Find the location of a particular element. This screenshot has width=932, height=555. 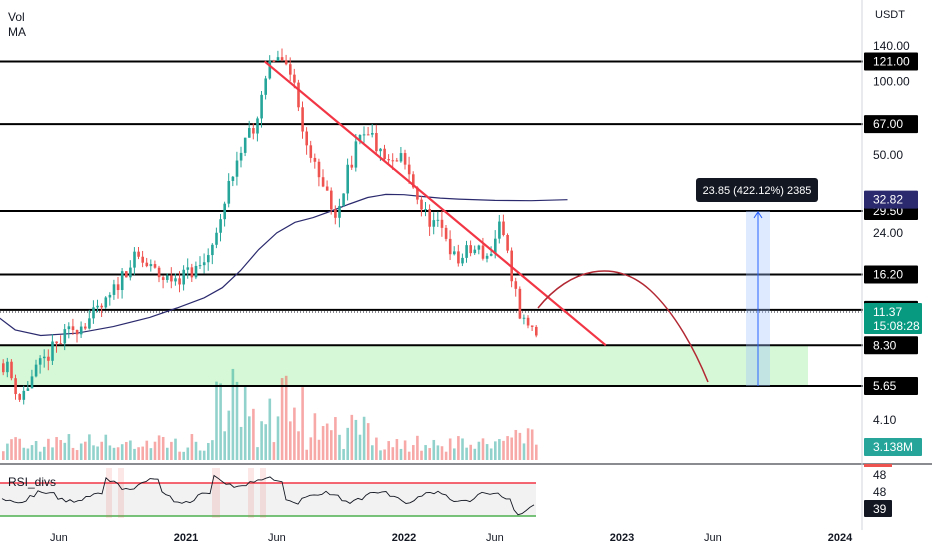

measure-label: 23.85 (422.12%) 2385 is located at coordinates (757, 191).